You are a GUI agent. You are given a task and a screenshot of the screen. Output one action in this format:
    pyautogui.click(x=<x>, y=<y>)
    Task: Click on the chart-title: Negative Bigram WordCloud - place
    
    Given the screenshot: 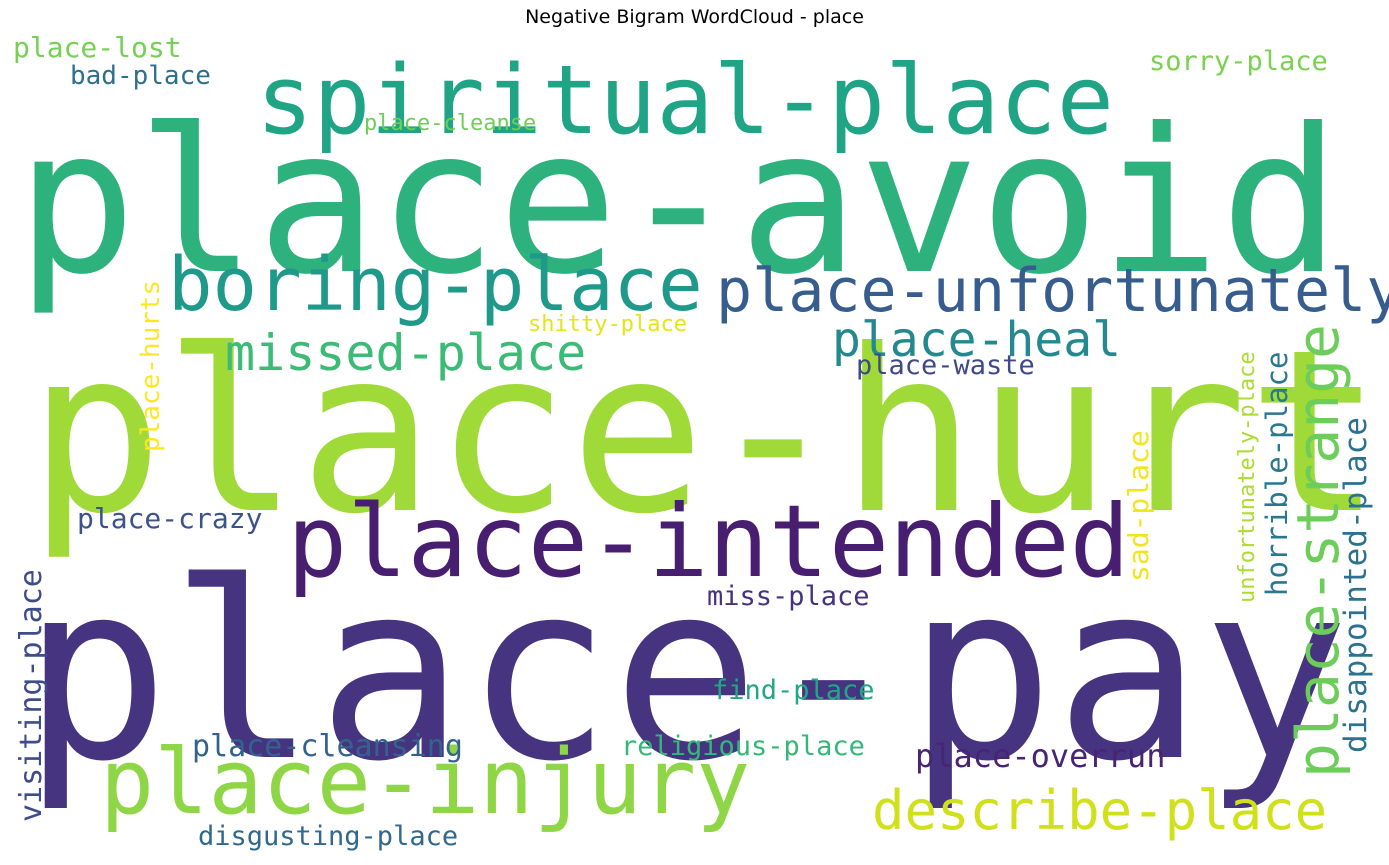 What is the action you would take?
    pyautogui.click(x=694, y=17)
    